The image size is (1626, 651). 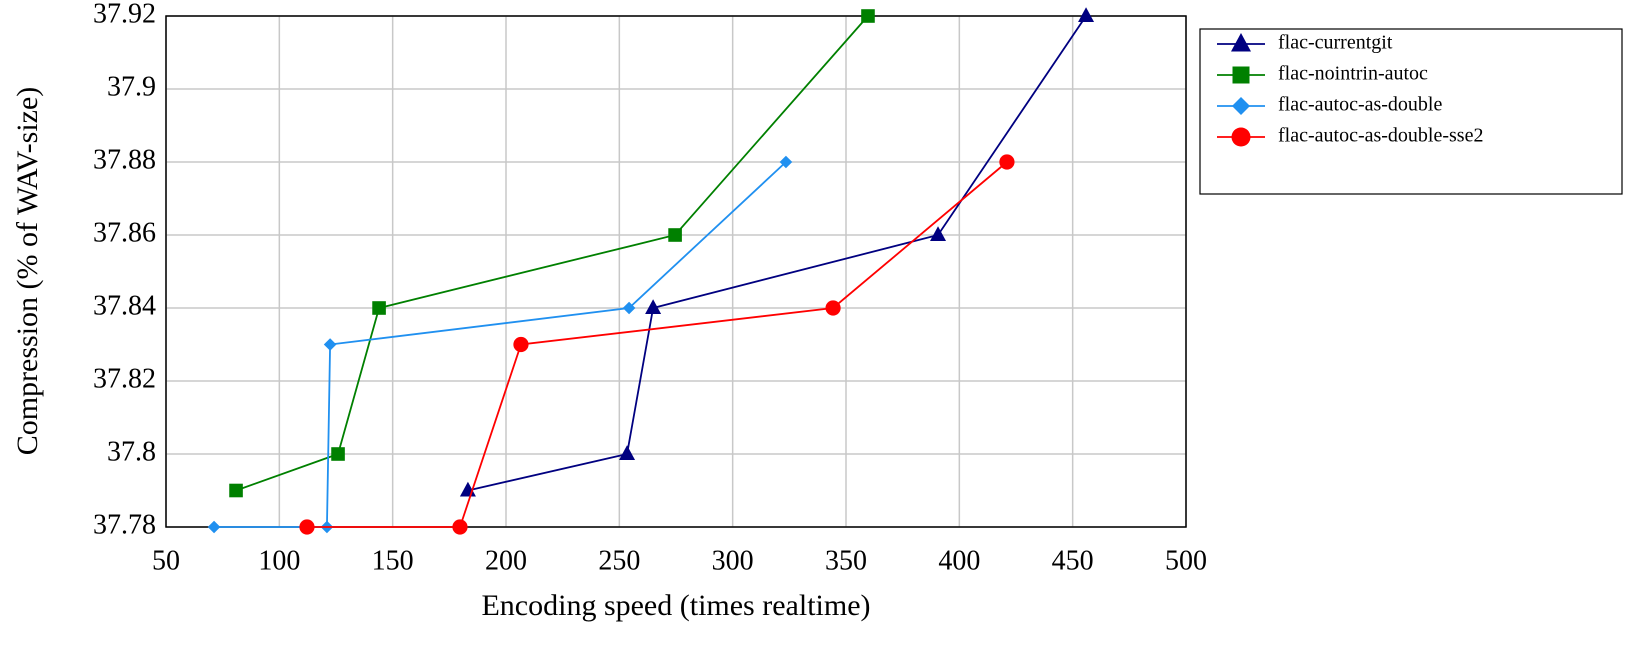 I want to click on legend-box, so click(x=1411, y=111).